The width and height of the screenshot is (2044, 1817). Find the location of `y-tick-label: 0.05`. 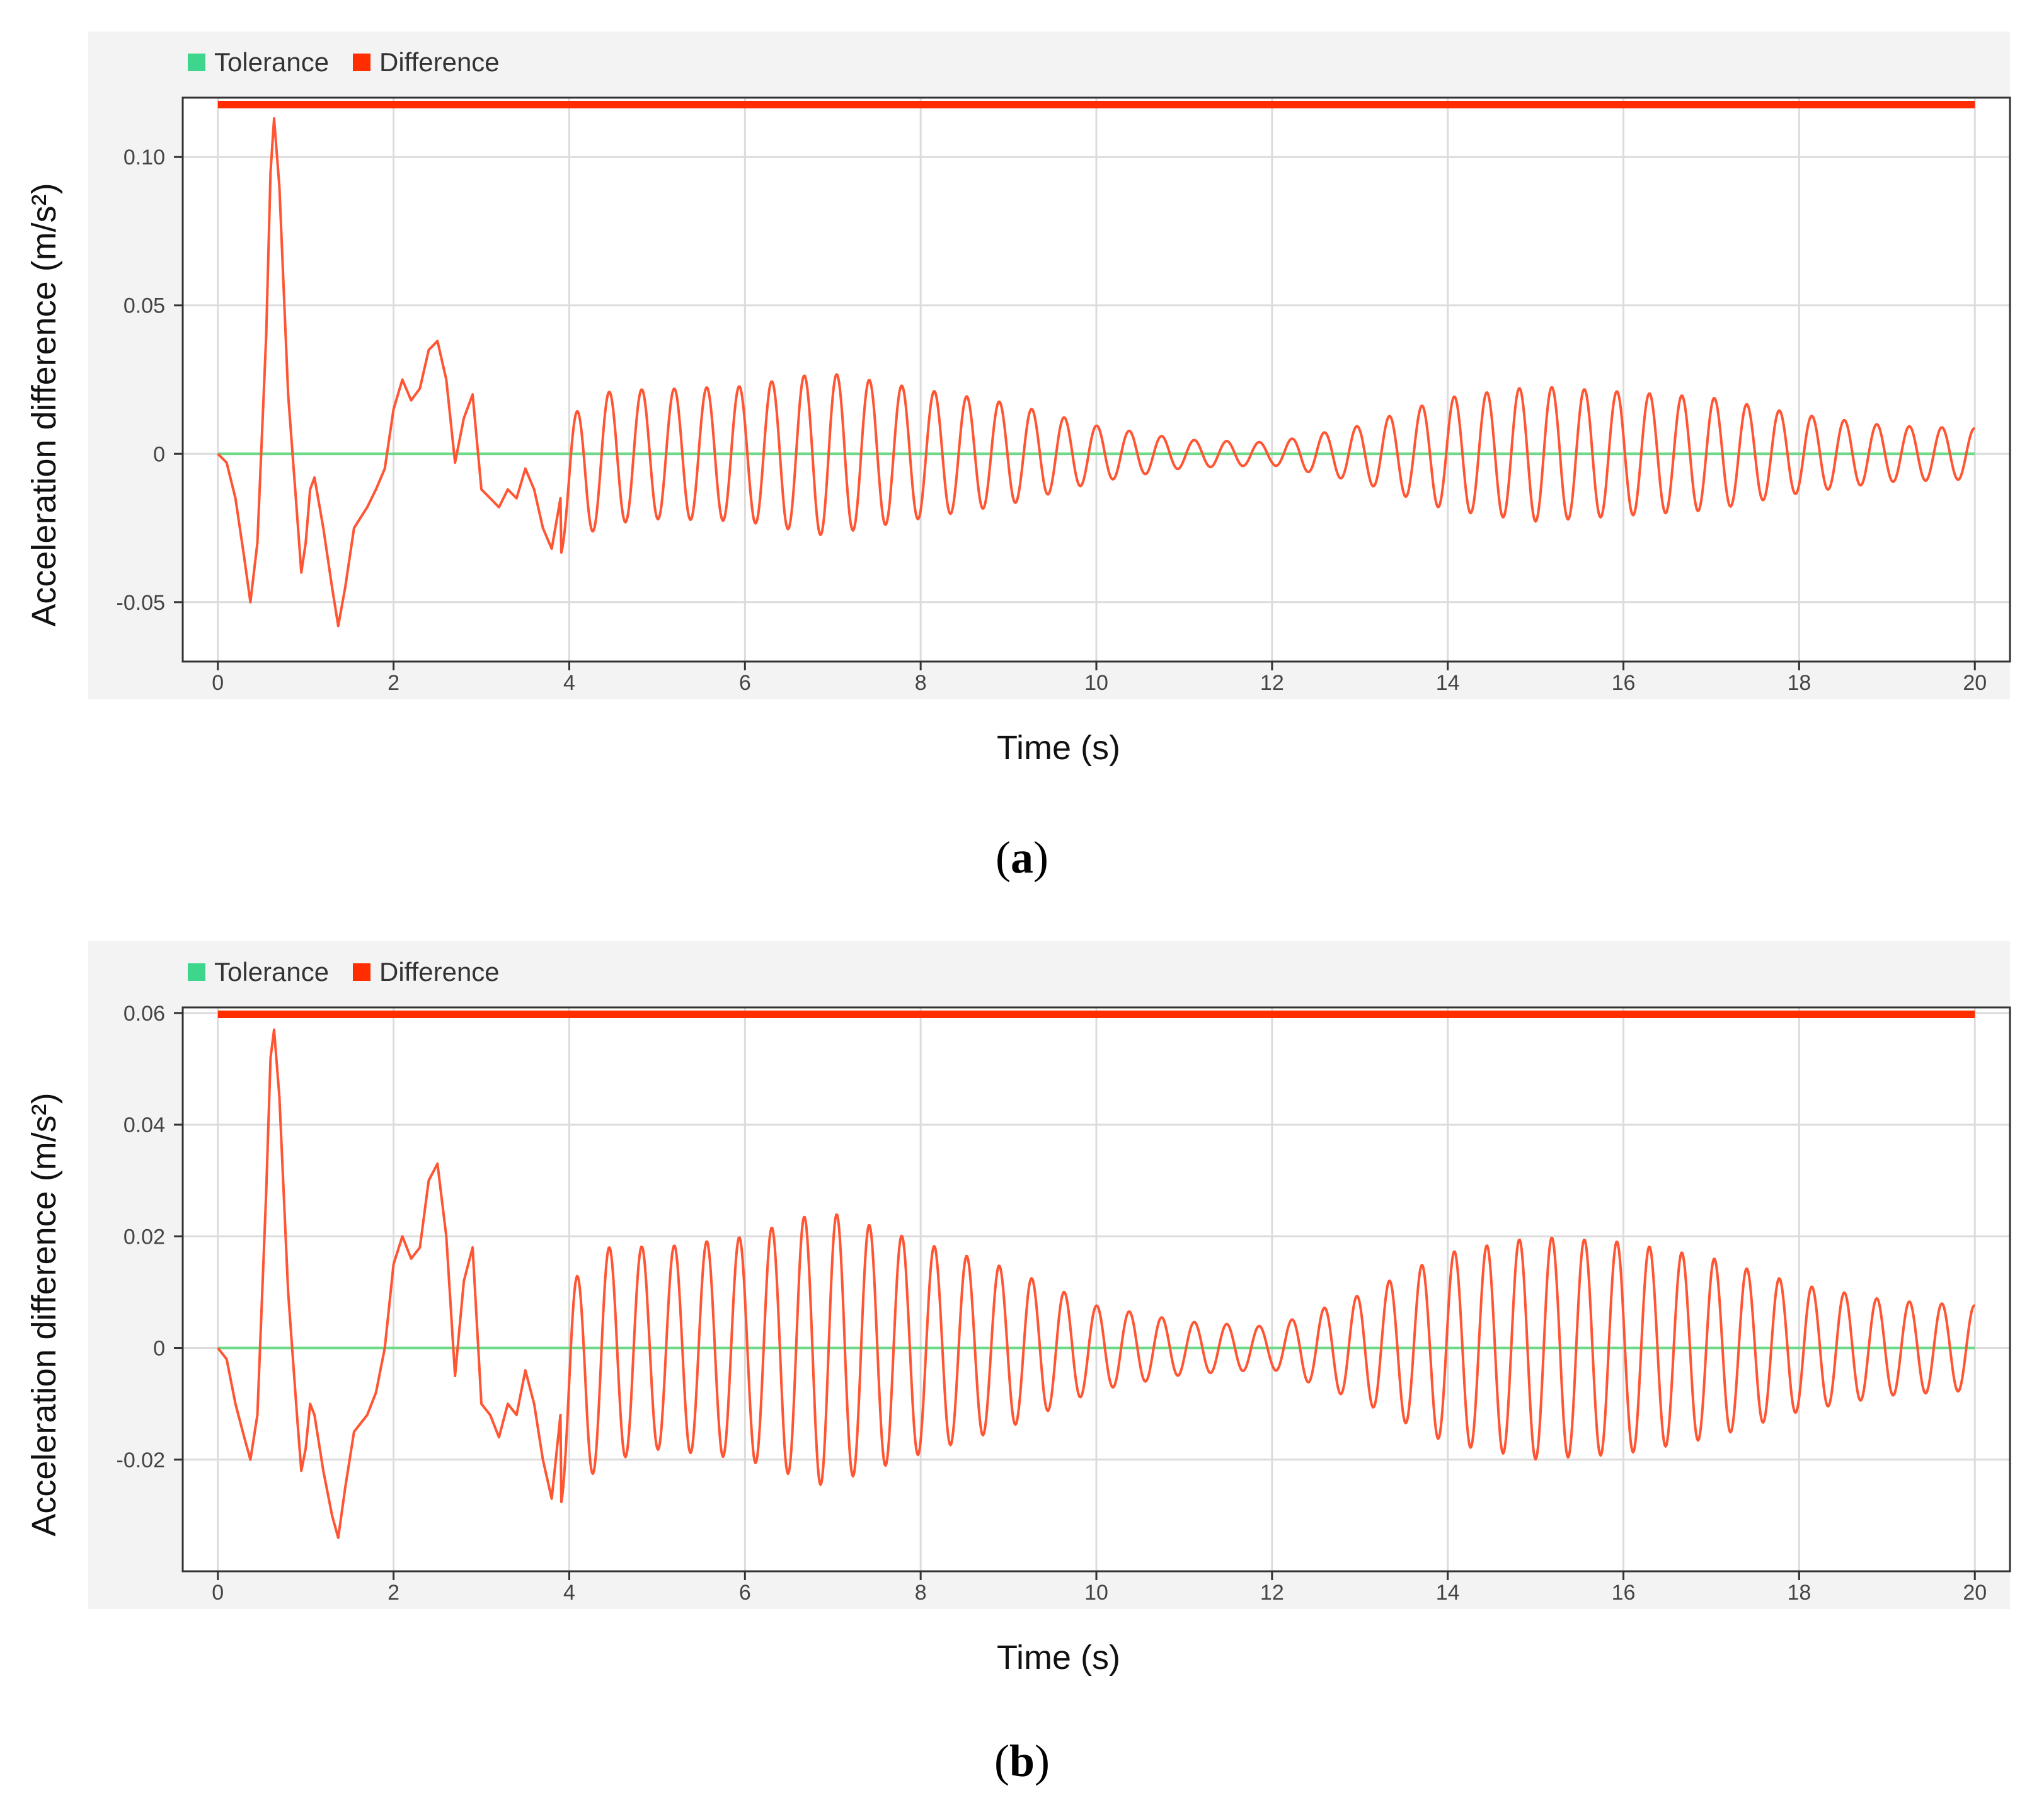

y-tick-label: 0.05 is located at coordinates (144, 306).